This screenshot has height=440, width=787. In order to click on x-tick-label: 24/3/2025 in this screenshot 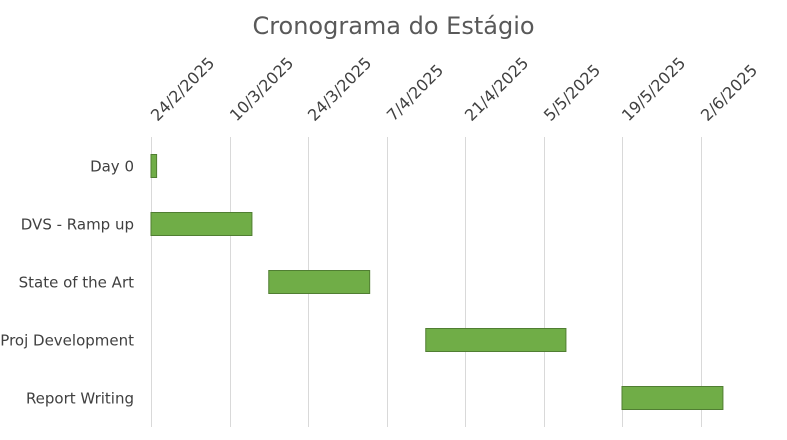, I will do `click(339, 88)`.